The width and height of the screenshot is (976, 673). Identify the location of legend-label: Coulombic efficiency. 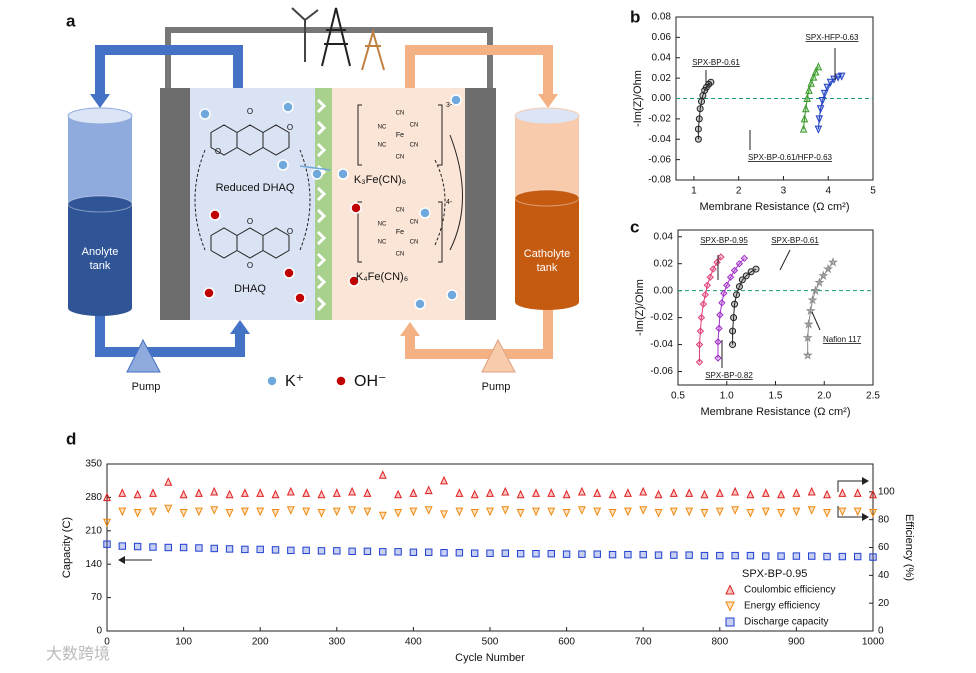
(790, 590).